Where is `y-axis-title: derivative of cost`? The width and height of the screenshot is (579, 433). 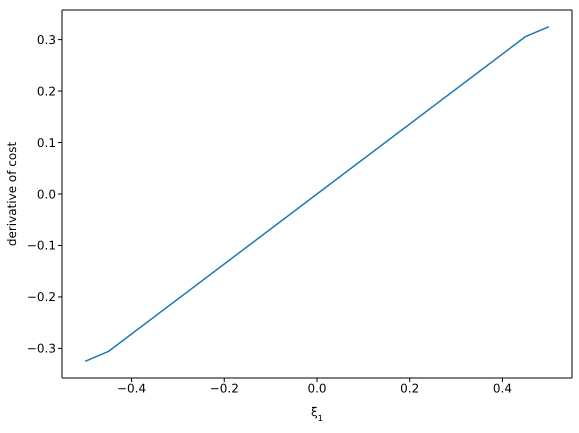 y-axis-title: derivative of cost is located at coordinates (12, 194).